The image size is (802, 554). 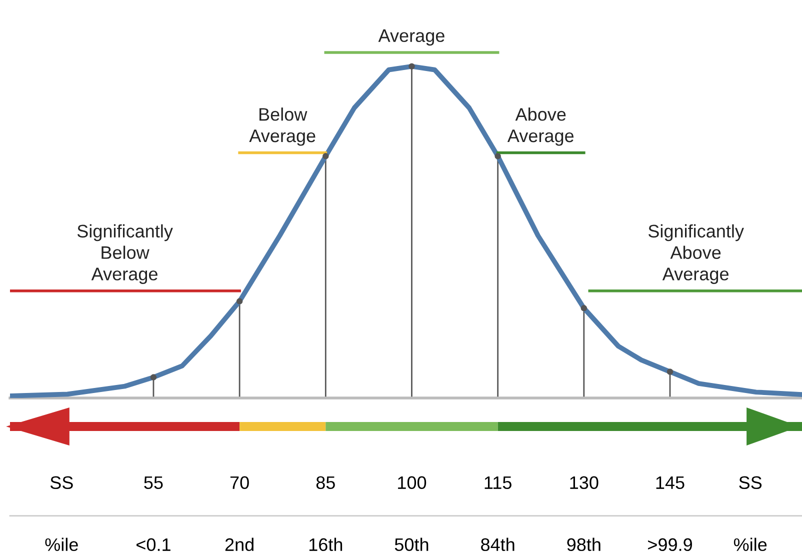 What do you see at coordinates (584, 483) in the screenshot?
I see `x-tick-label: 130` at bounding box center [584, 483].